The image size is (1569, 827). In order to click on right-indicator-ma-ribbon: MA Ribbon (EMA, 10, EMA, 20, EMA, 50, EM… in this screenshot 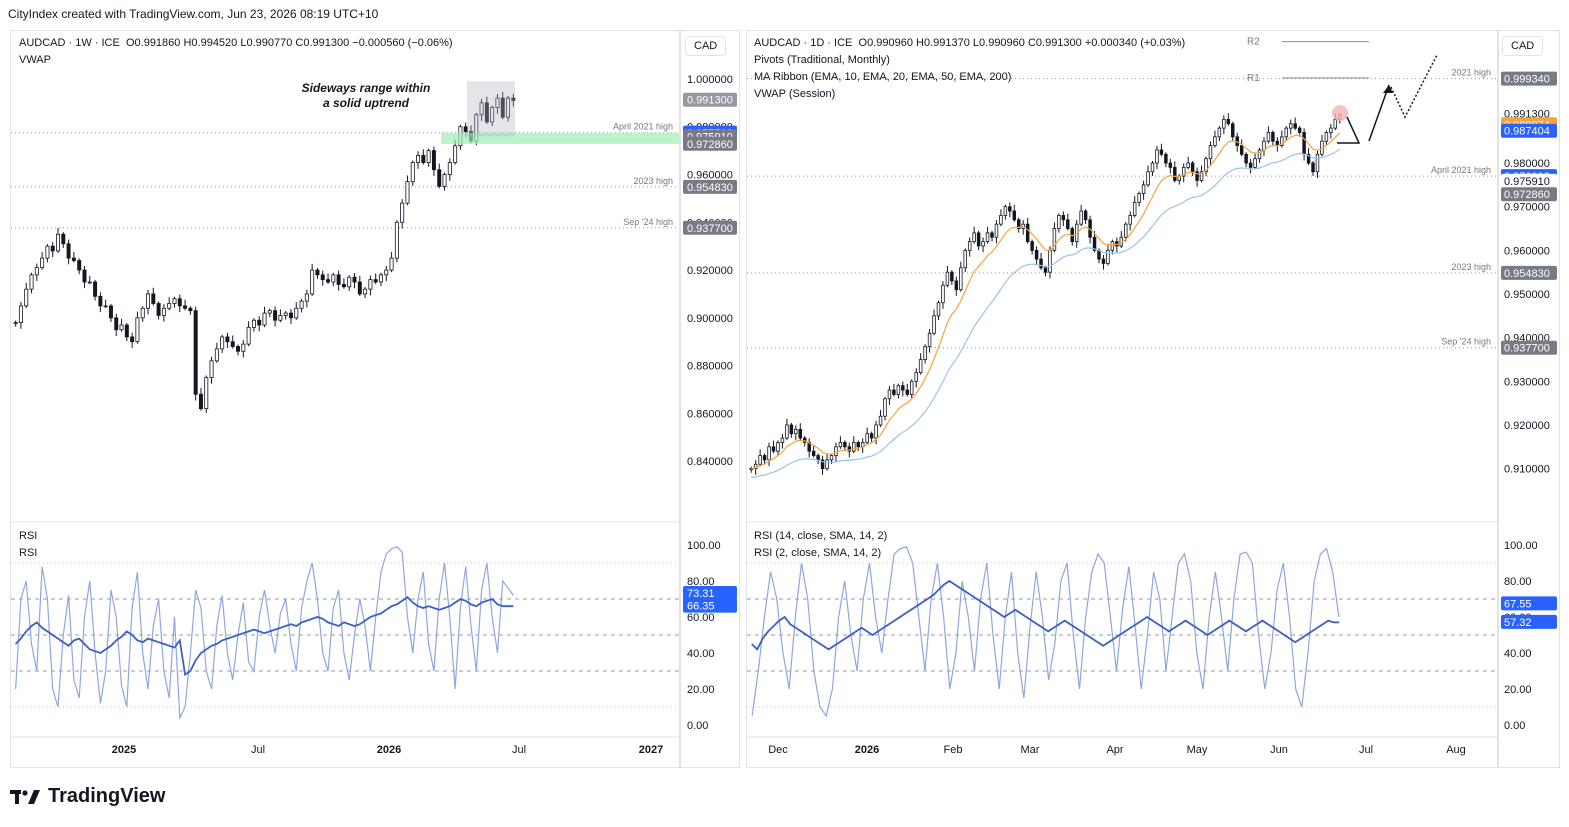, I will do `click(883, 77)`.